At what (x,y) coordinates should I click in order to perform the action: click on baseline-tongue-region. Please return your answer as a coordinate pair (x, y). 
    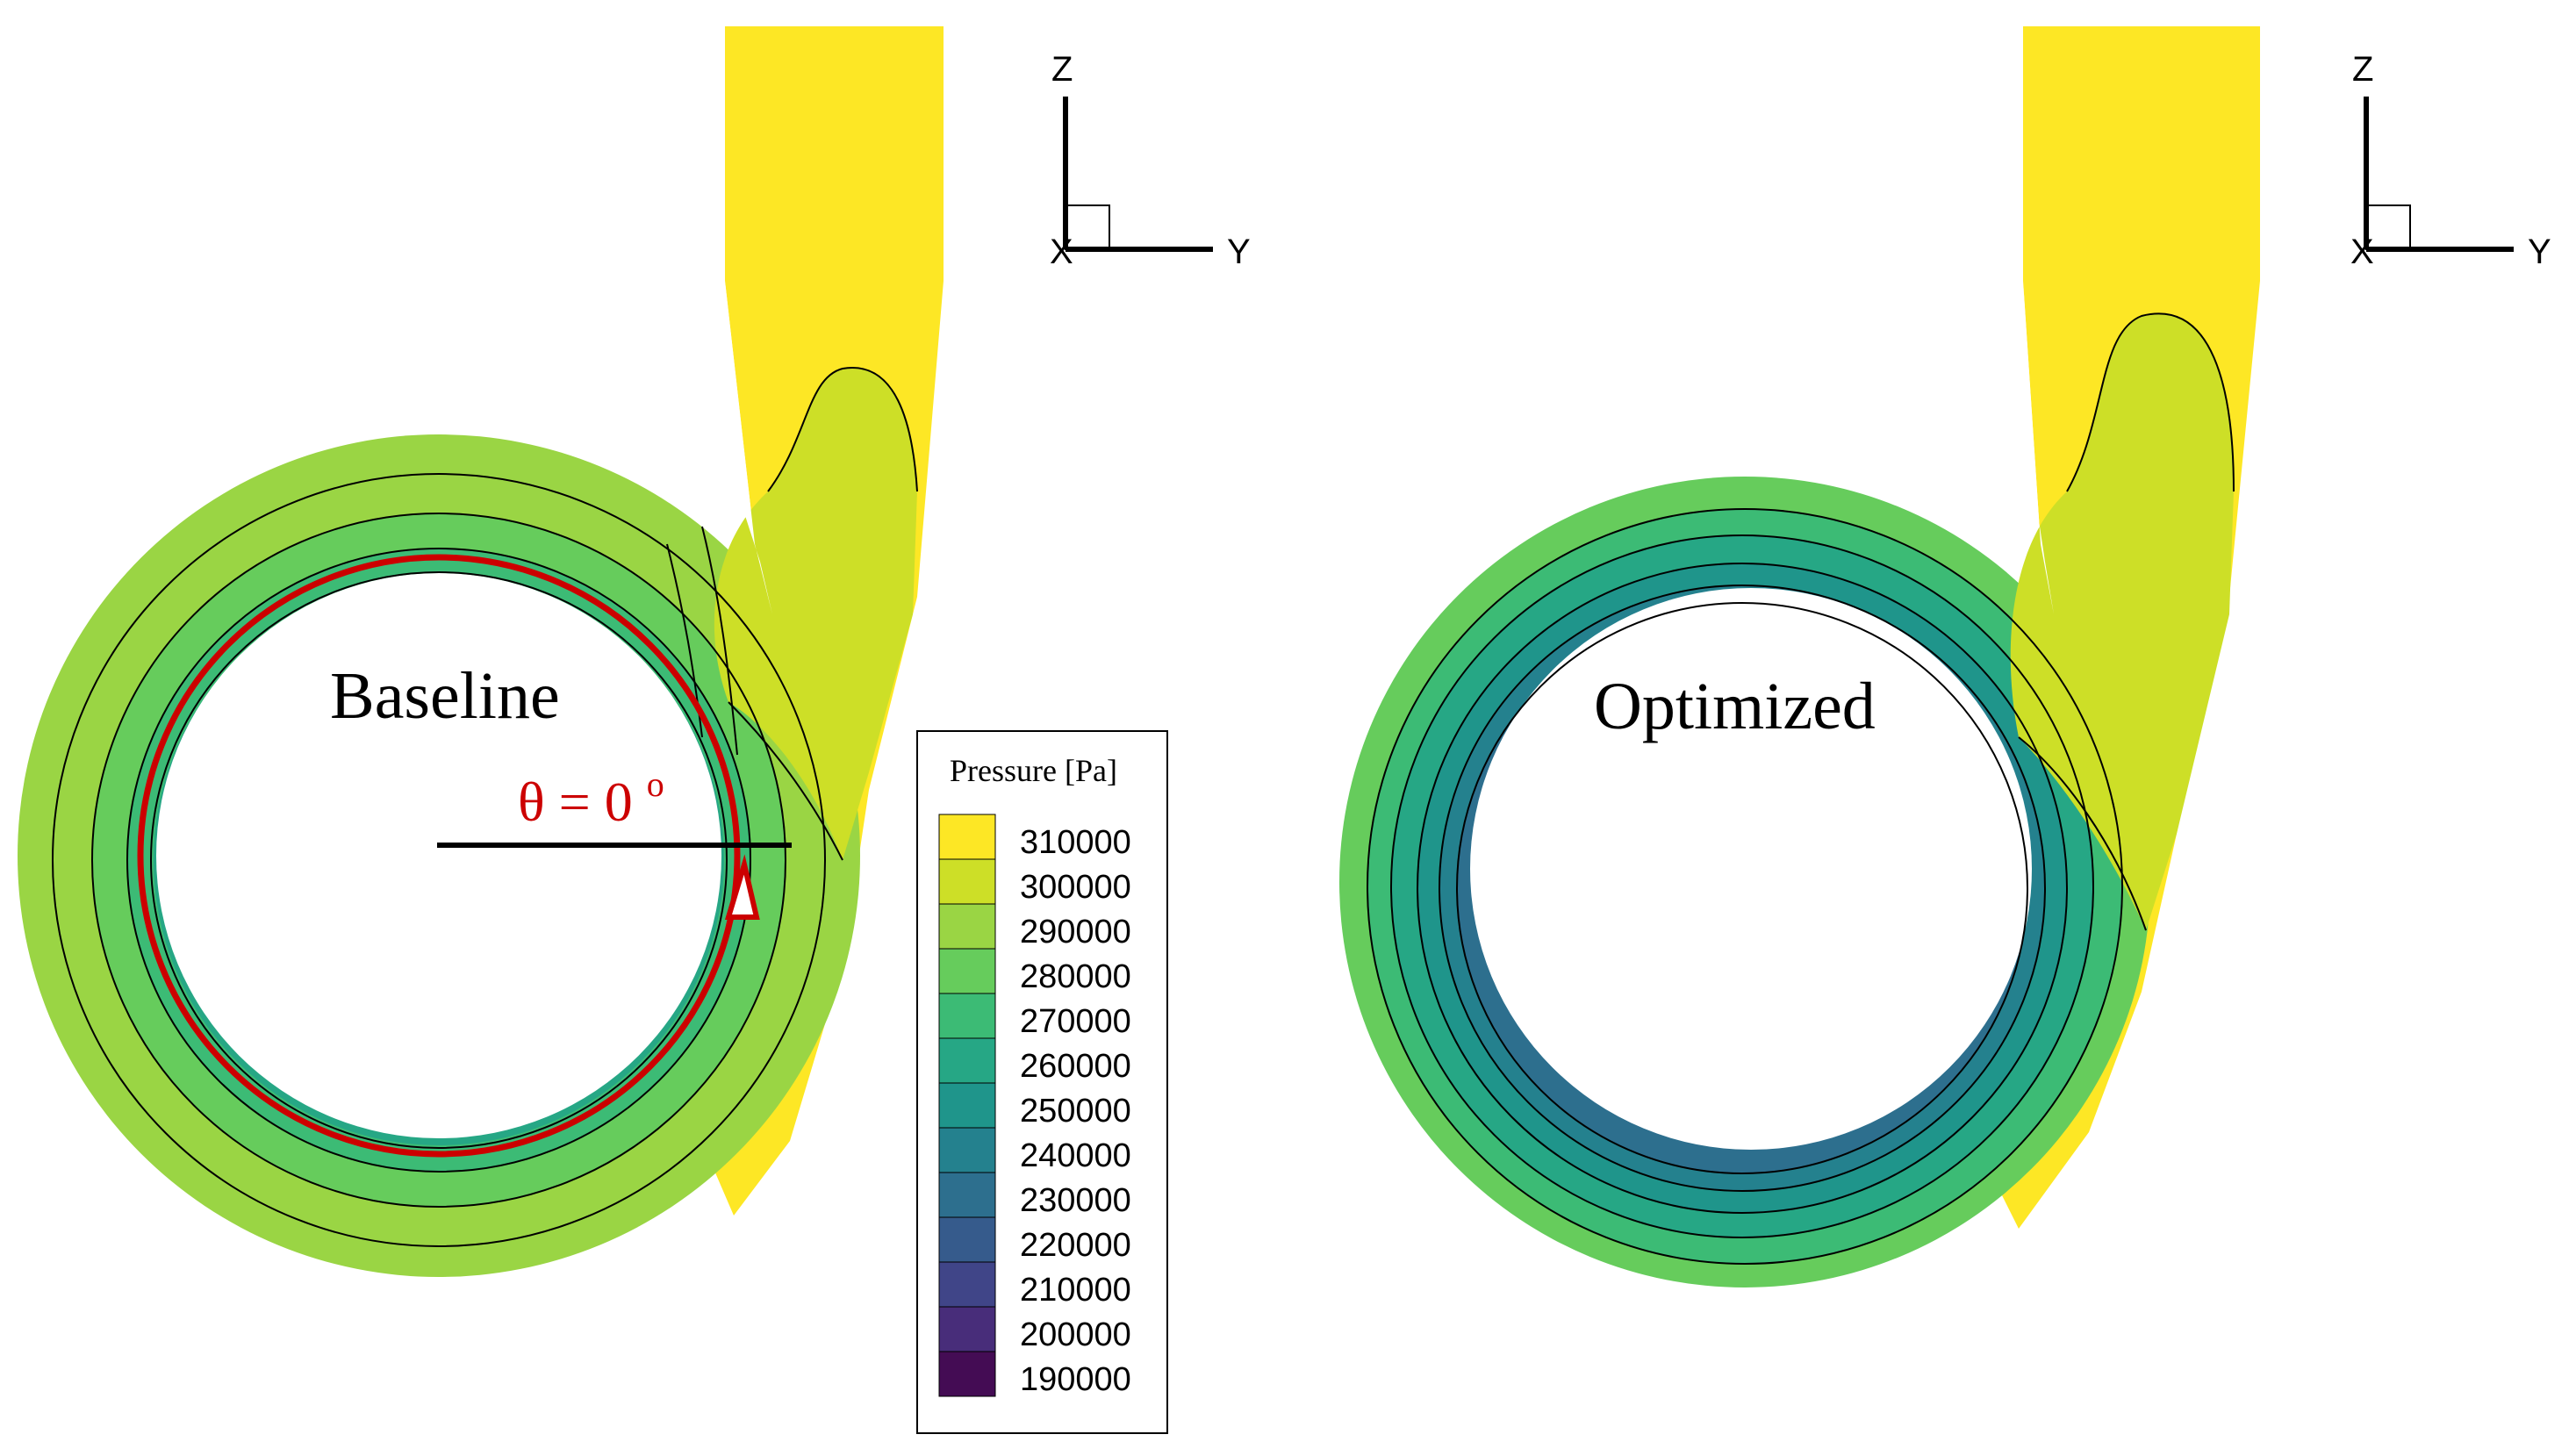
    Looking at the image, I should click on (815, 614).